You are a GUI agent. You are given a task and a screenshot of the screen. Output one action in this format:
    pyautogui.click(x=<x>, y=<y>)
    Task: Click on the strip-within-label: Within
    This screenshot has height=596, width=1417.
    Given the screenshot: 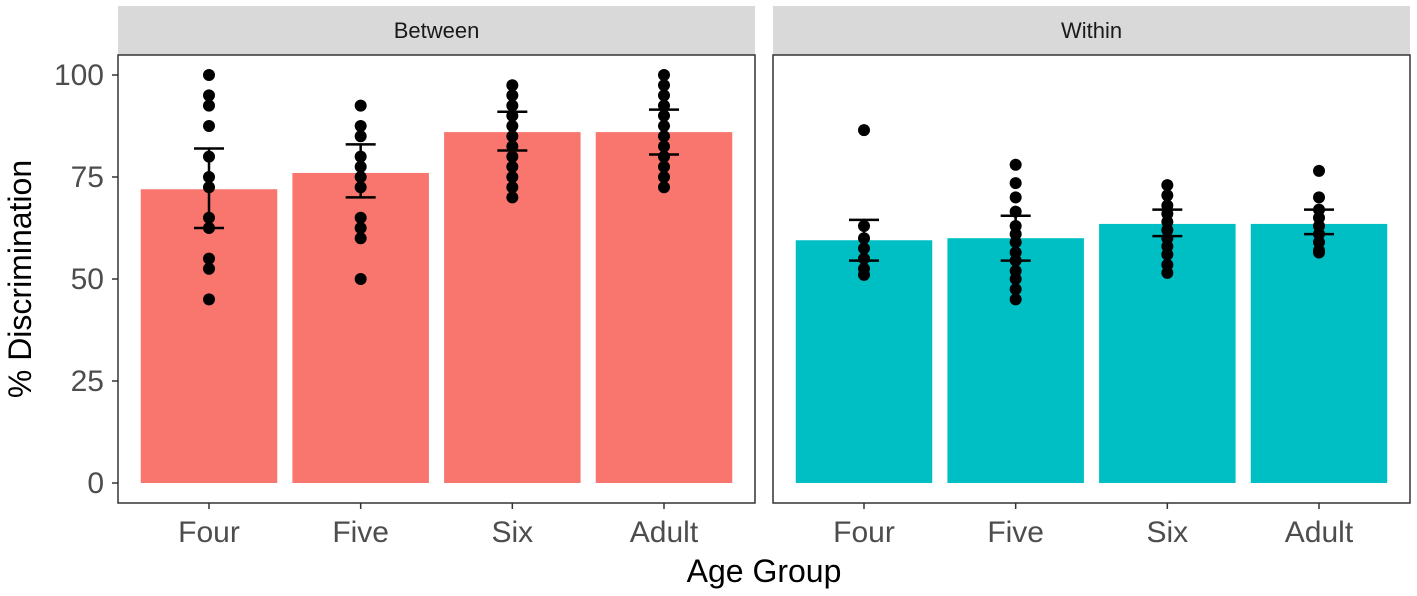 What is the action you would take?
    pyautogui.click(x=1091, y=30)
    